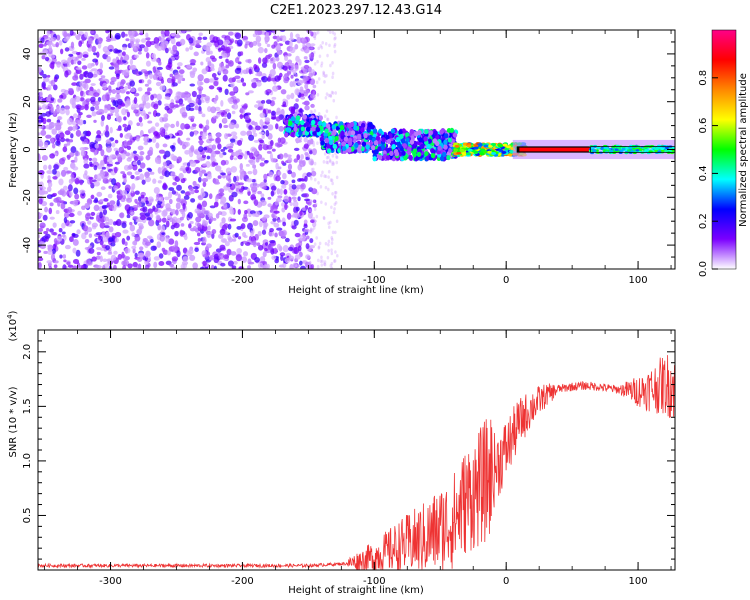 The image size is (750, 600). What do you see at coordinates (27, 149) in the screenshot?
I see `y-tick-label: 0` at bounding box center [27, 149].